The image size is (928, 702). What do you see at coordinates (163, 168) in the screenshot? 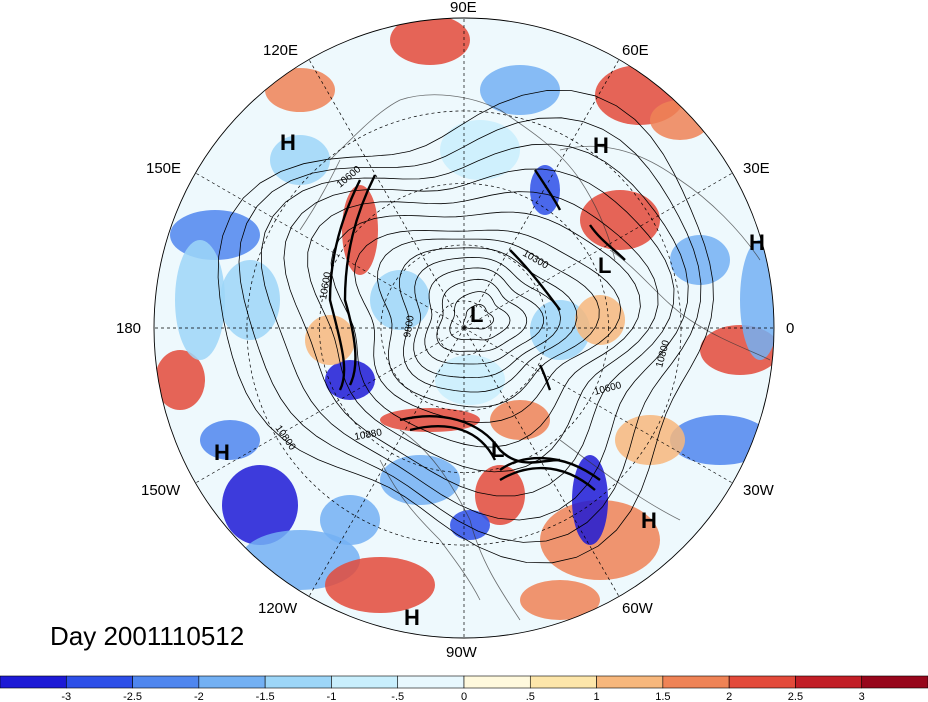
I see `lon-label-150e: 150E` at bounding box center [163, 168].